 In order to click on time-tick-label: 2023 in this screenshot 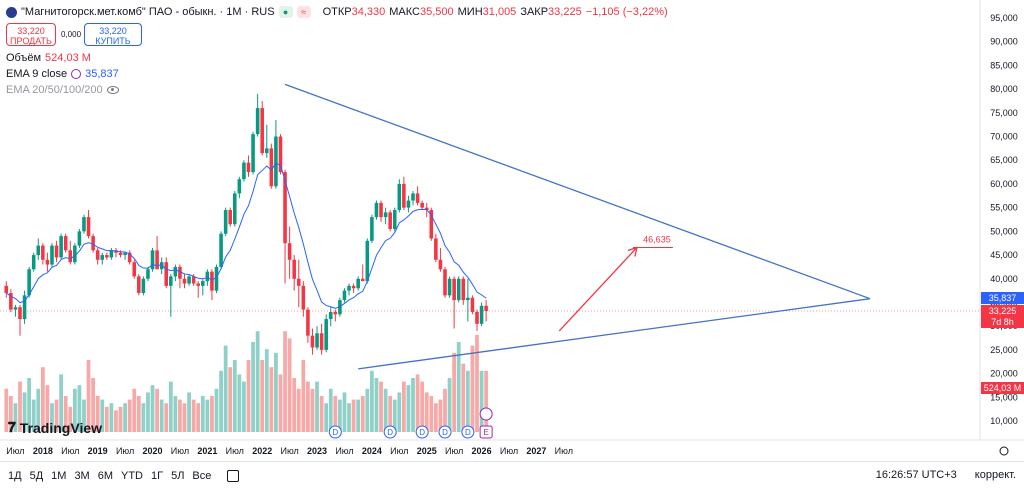, I will do `click(317, 451)`.